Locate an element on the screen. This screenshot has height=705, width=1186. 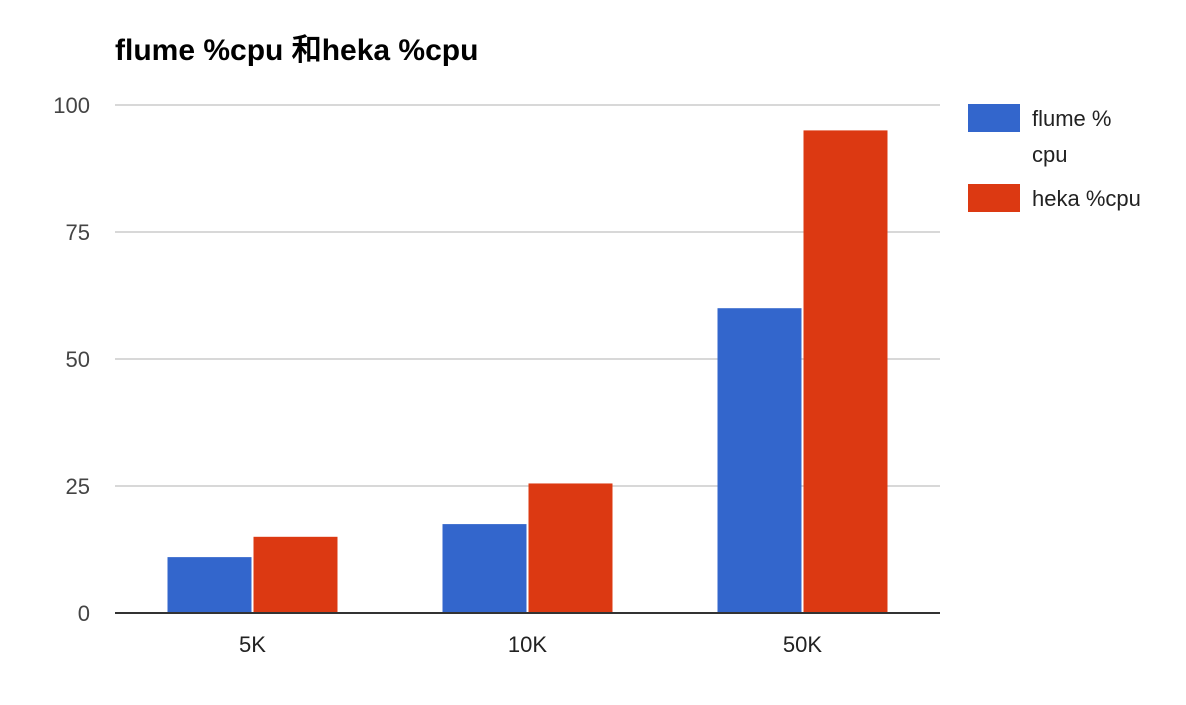
x-tick-label: 50K is located at coordinates (802, 644).